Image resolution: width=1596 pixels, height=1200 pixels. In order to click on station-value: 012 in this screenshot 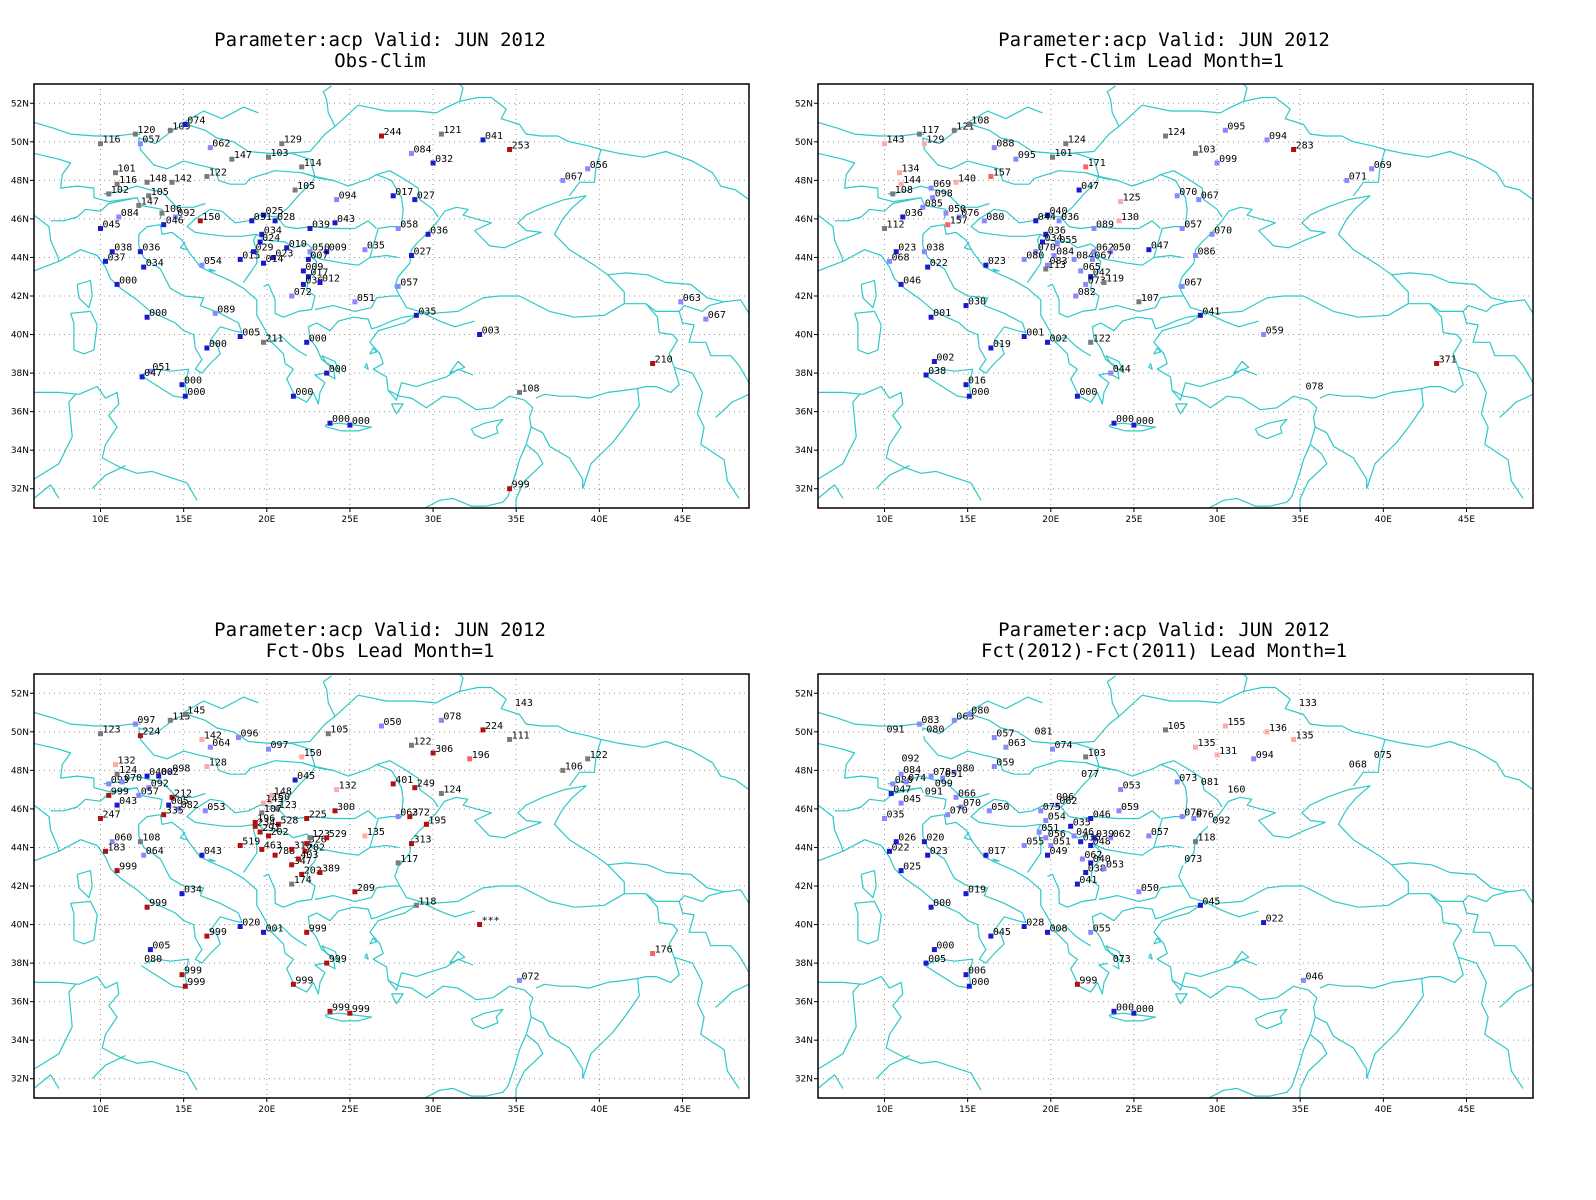, I will do `click(331, 279)`.